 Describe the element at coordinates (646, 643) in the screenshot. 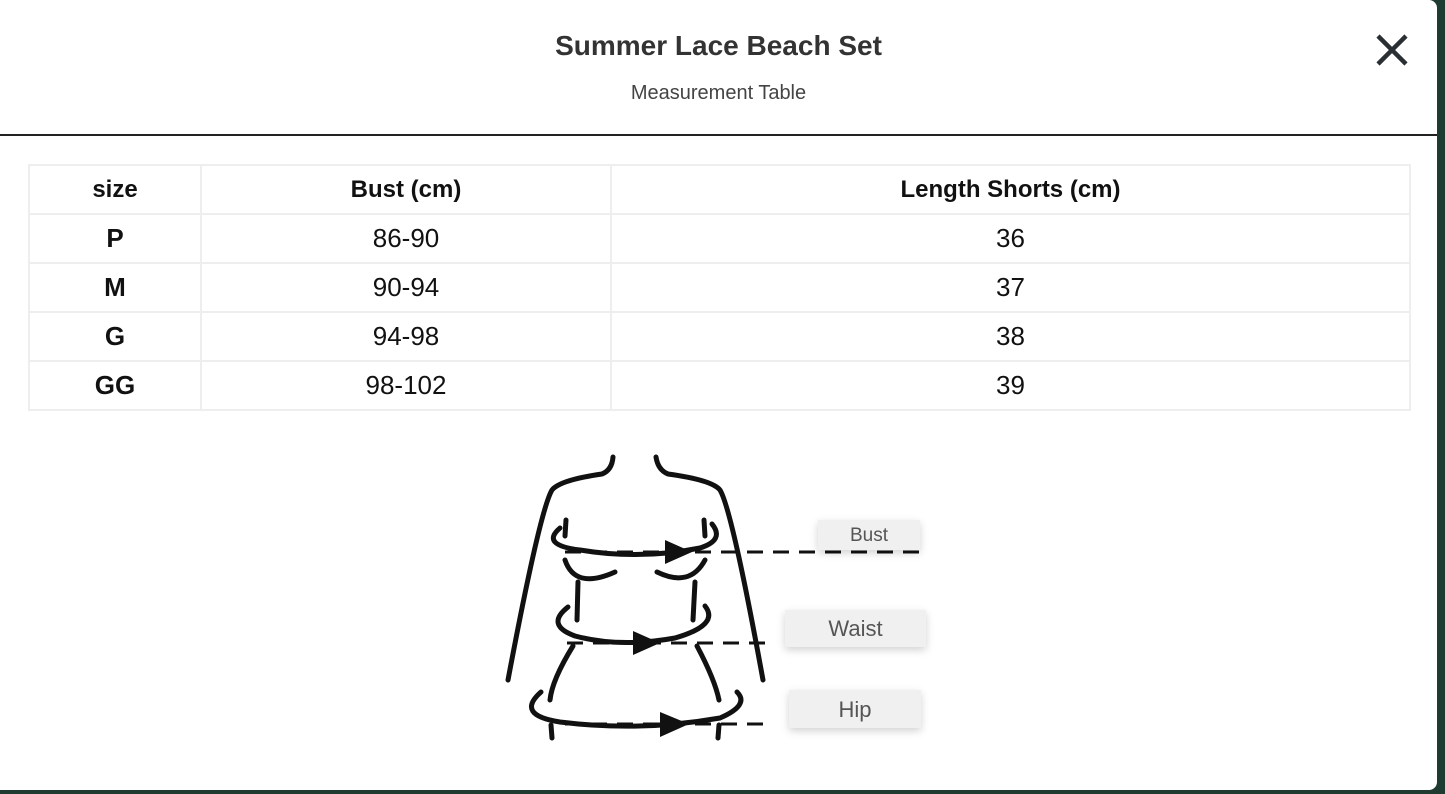

I see `waist-arrow-icon` at that location.